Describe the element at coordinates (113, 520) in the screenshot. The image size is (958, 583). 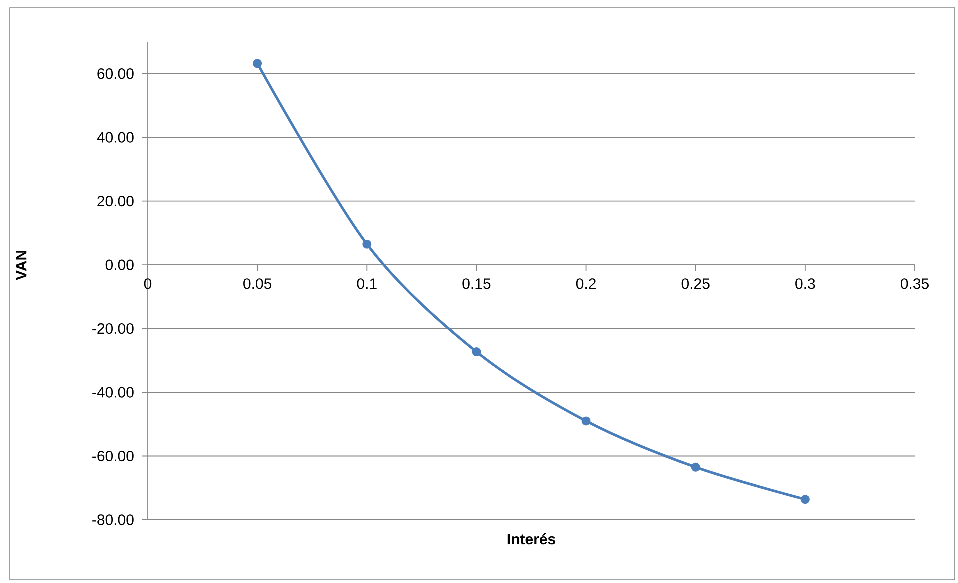
I see `y-tick-label: -80.00` at that location.